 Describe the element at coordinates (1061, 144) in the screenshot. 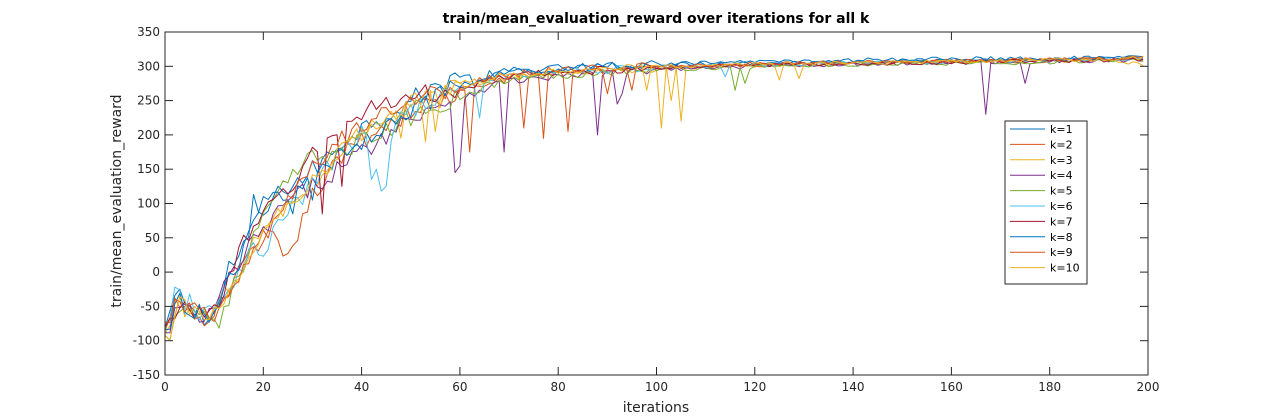

I see `legend-label: k=2` at that location.